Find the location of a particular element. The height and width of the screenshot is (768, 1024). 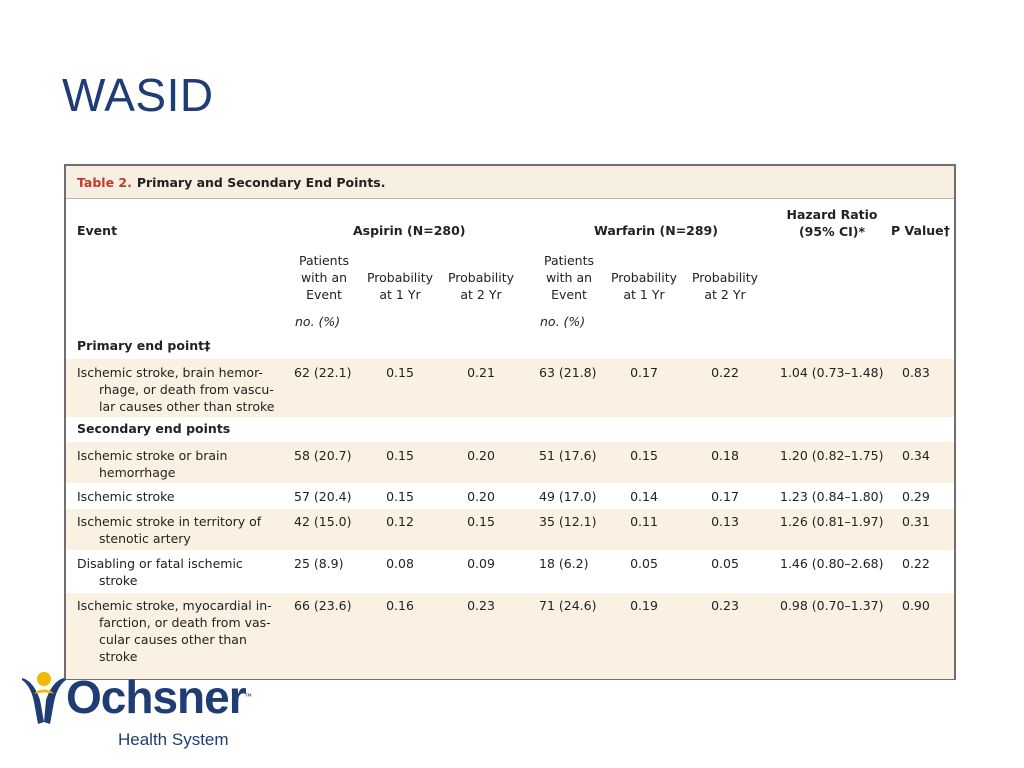

header-hazard-ratio-line2: (95% CI)* is located at coordinates (832, 231).